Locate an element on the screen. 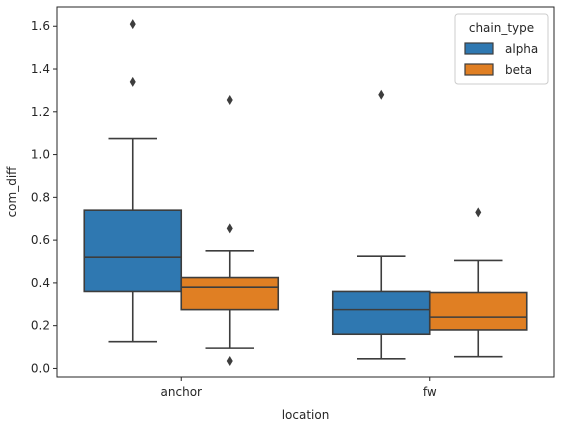 The image size is (567, 432). y-tick-label: 1.2 is located at coordinates (40, 112).